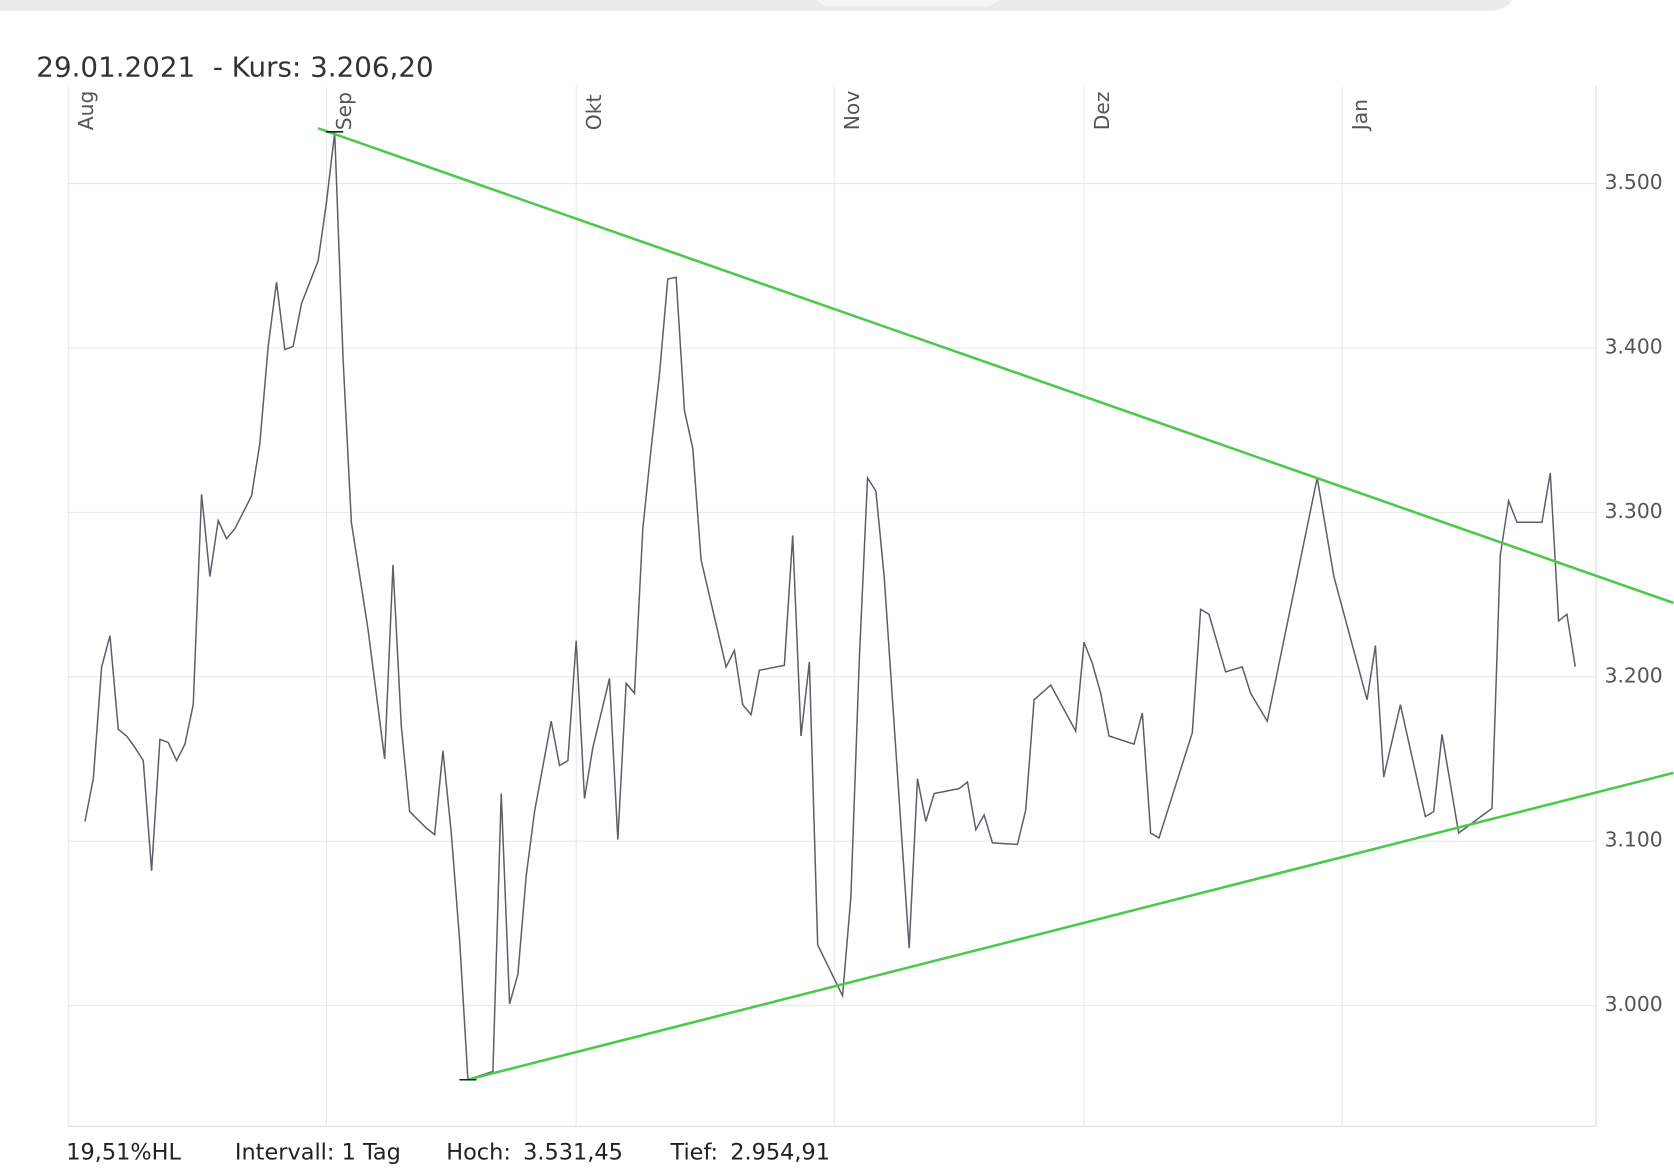 The width and height of the screenshot is (1674, 1169). What do you see at coordinates (86, 111) in the screenshot?
I see `x-tick-label: Aug` at bounding box center [86, 111].